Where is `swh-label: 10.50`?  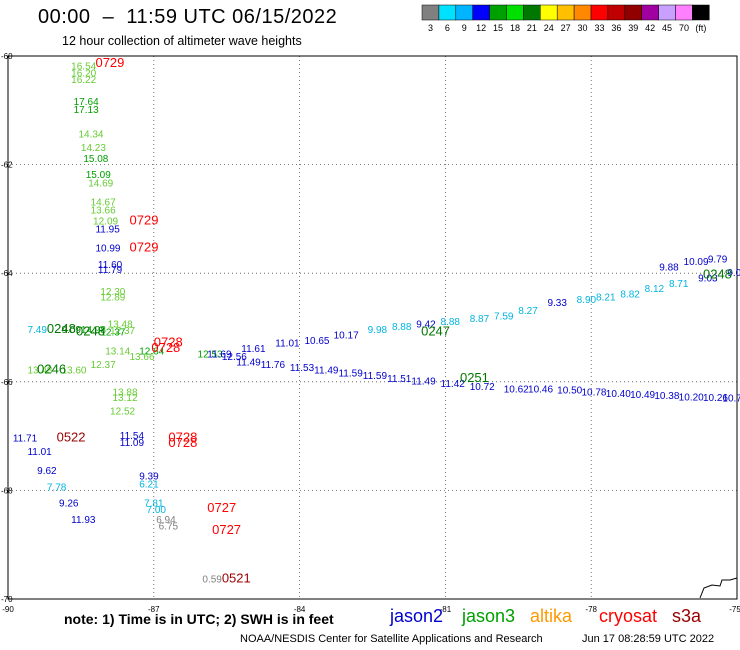
swh-label: 10.50 is located at coordinates (569, 391).